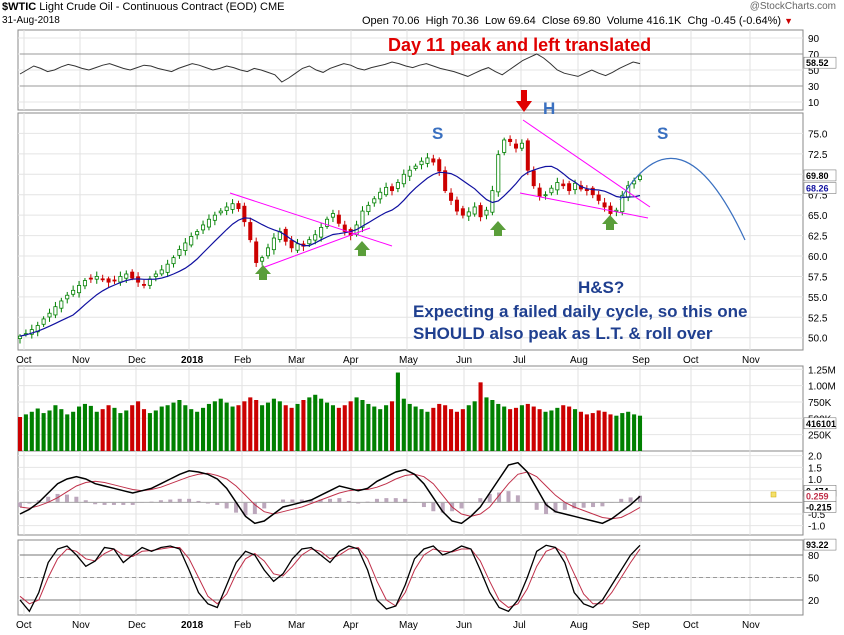 Image resolution: width=844 pixels, height=635 pixels. I want to click on exchange: CME, so click(272, 7).